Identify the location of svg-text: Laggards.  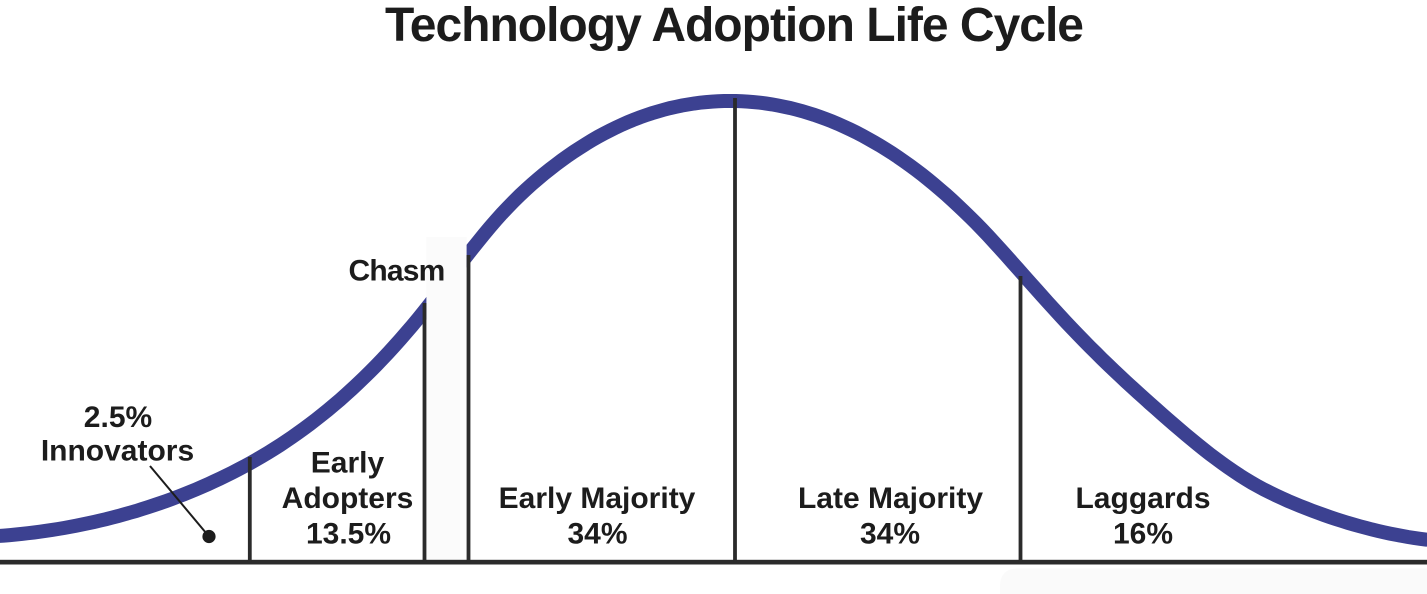
(1142, 498).